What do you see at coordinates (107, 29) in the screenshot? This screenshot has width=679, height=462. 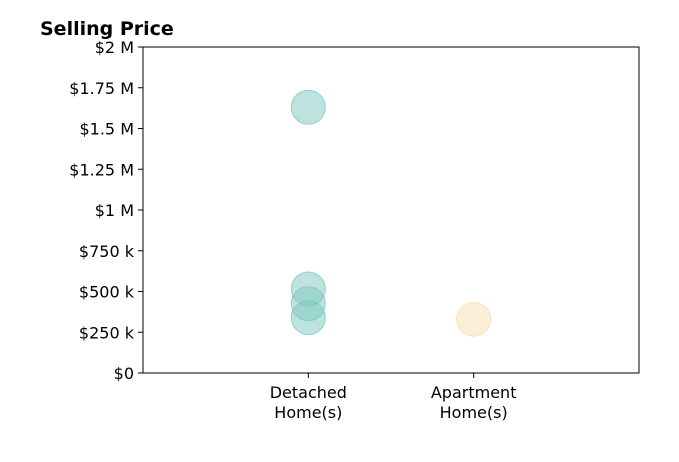 I see `chart-title: Selling Price` at bounding box center [107, 29].